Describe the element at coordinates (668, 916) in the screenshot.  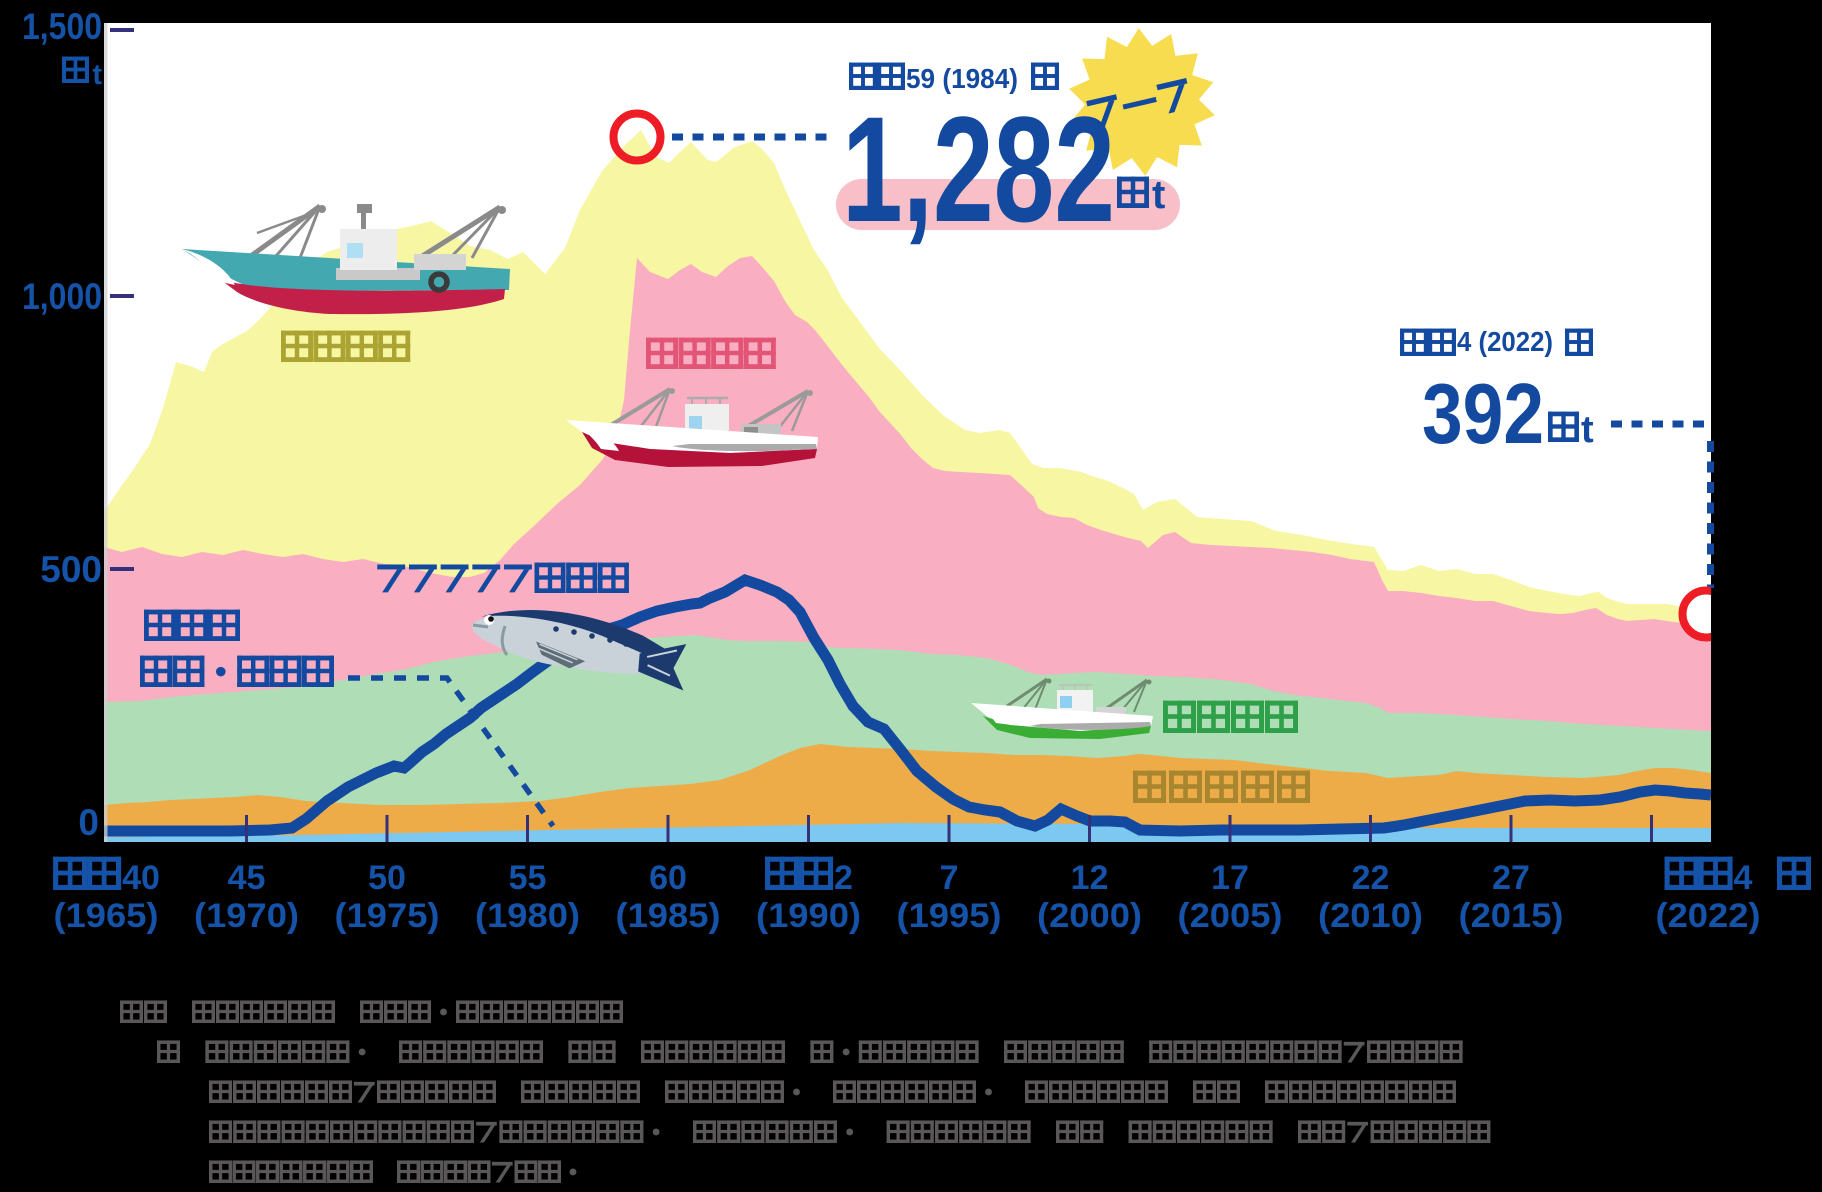
I see `svg-text: (1985)` at that location.